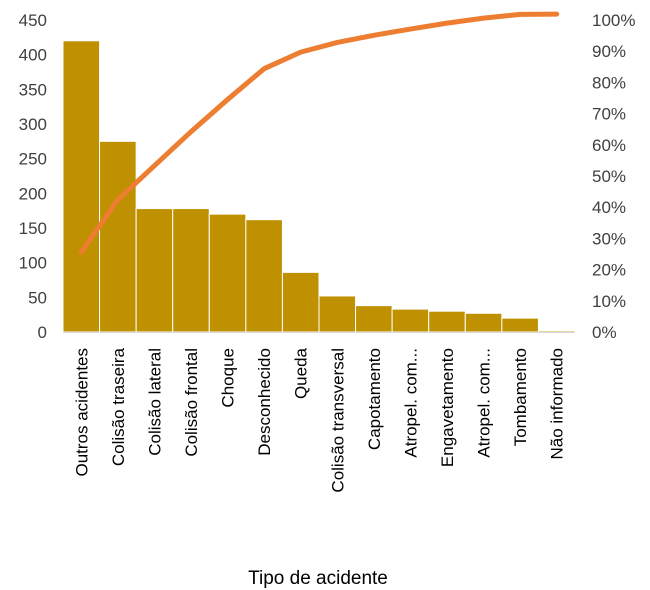 The width and height of the screenshot is (650, 590). What do you see at coordinates (33, 228) in the screenshot?
I see `y-tick-label: 150` at bounding box center [33, 228].